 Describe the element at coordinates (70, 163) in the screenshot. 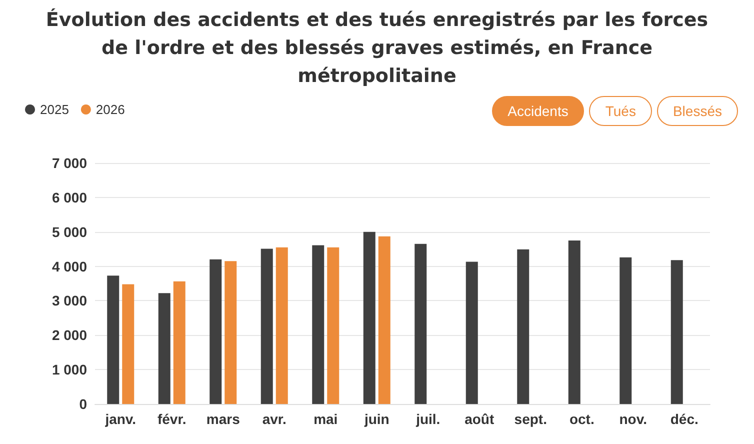

I see `y-tick-label: 7 000` at that location.